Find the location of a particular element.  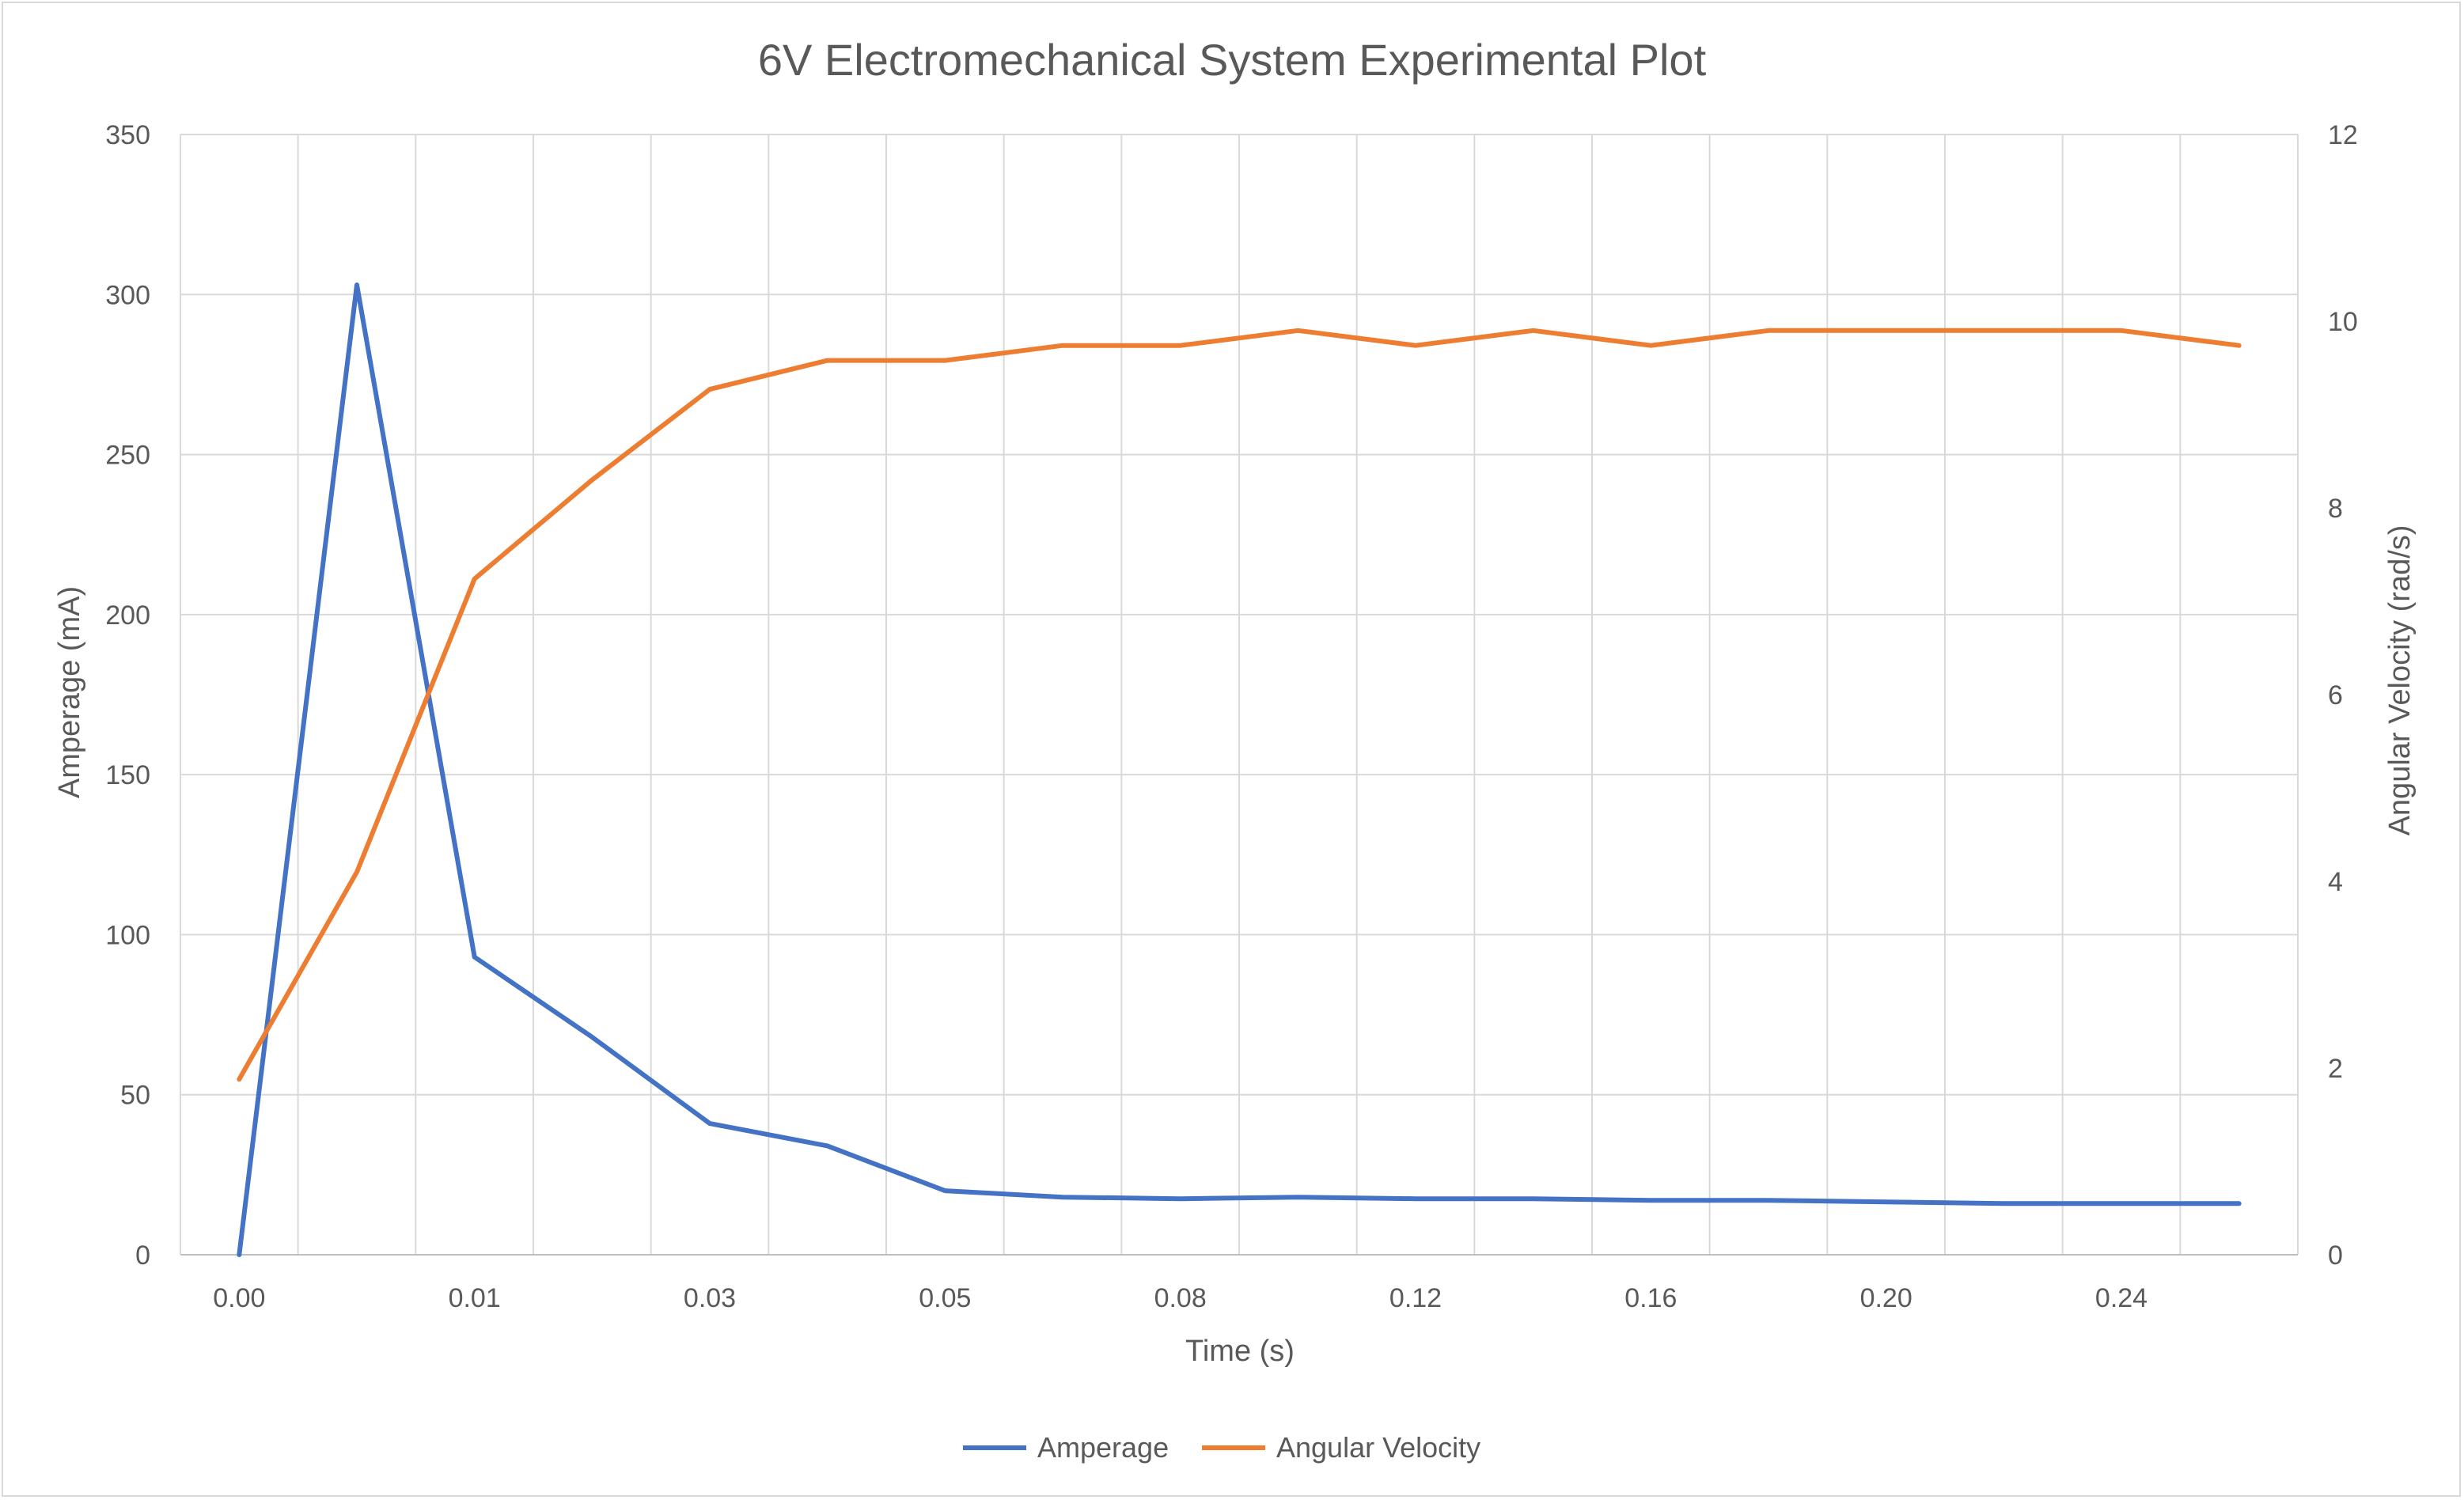

x-tick-label: 0.12 is located at coordinates (1415, 1298).